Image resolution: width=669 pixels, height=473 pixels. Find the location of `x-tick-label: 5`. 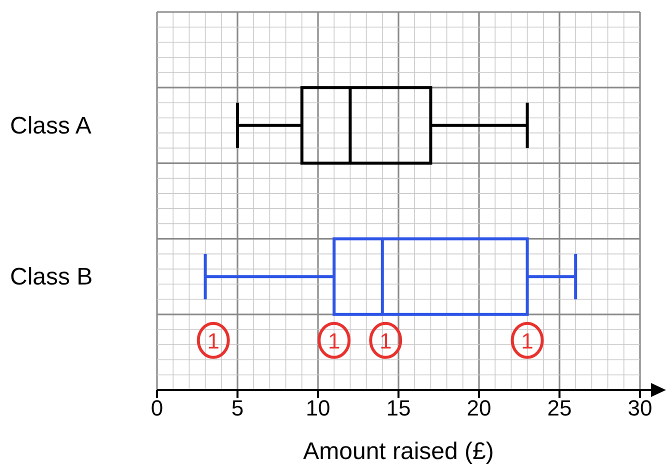

x-tick-label: 5 is located at coordinates (237, 408).